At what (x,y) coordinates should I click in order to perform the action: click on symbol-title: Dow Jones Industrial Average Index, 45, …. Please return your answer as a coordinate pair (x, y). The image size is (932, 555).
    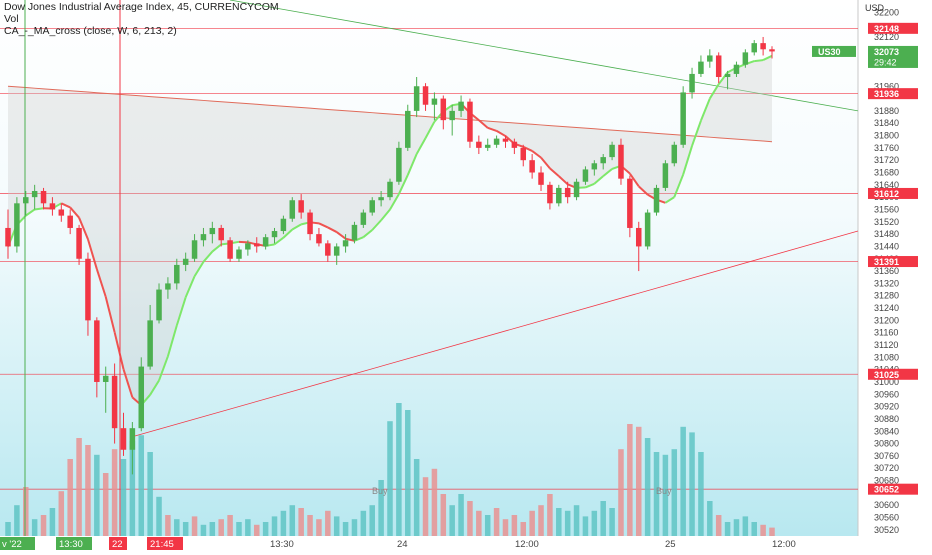
    Looking at the image, I should click on (141, 7).